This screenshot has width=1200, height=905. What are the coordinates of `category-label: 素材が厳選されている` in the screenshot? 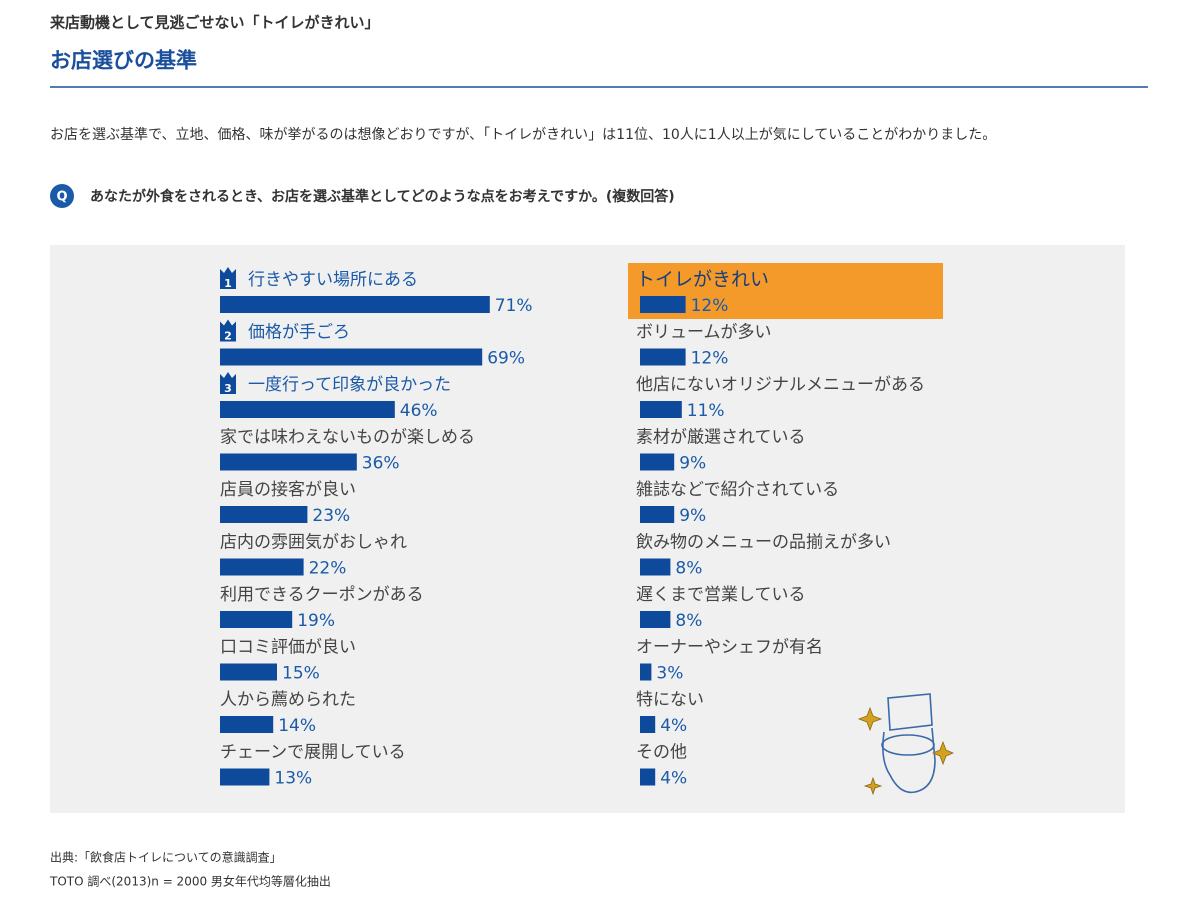 It's located at (721, 438).